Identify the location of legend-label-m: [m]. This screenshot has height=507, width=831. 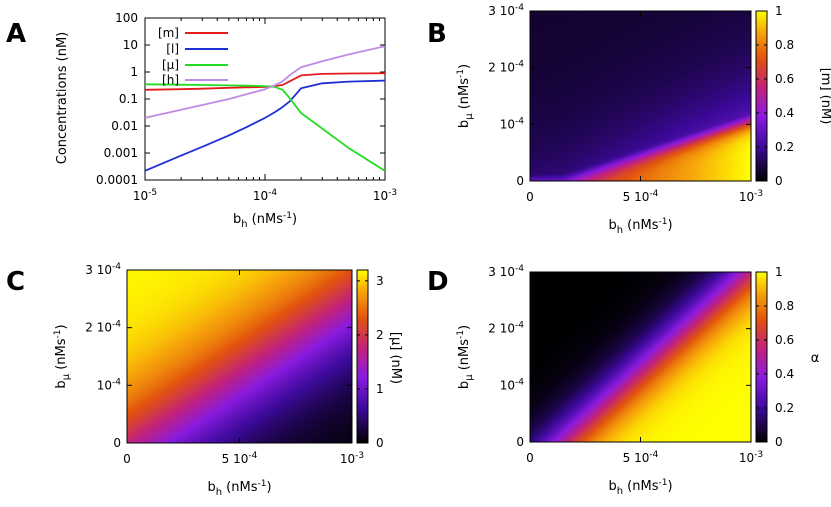
(168, 33).